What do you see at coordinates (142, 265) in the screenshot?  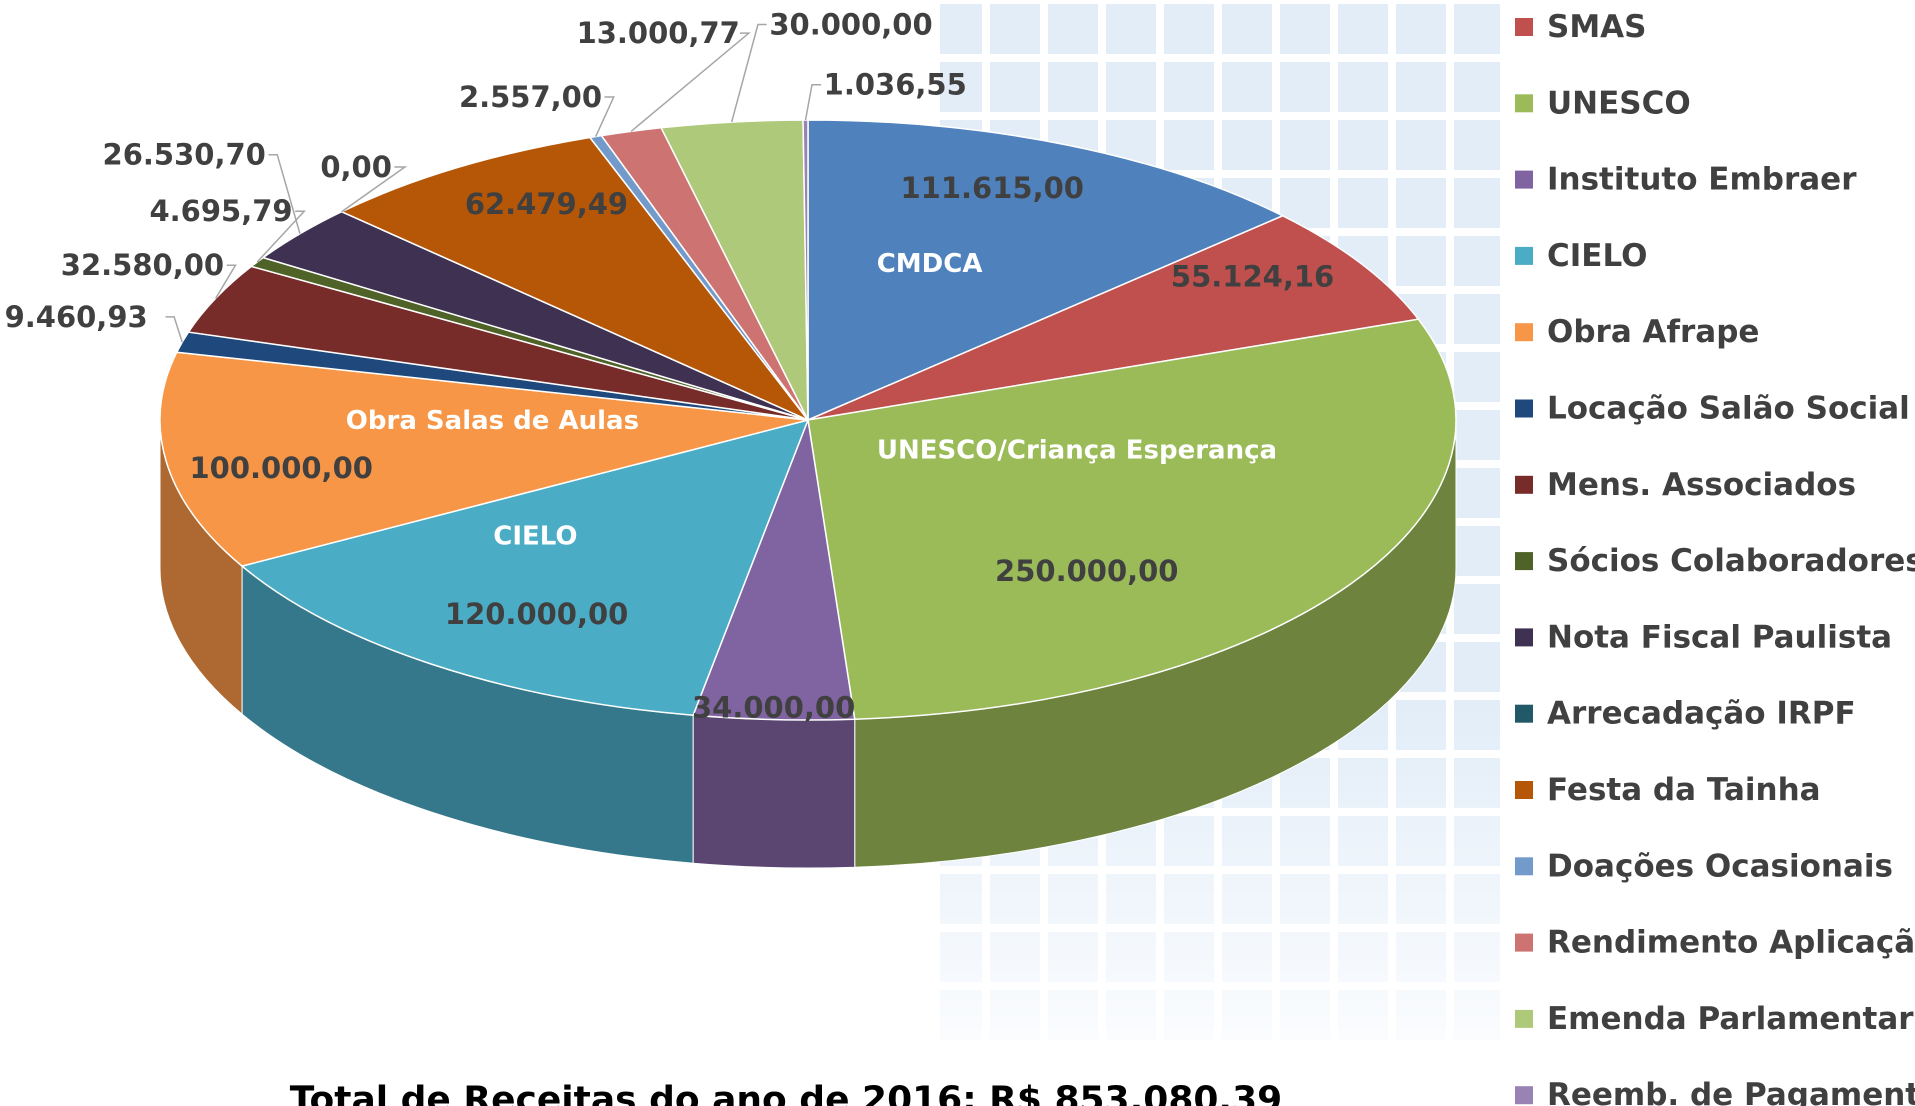 I see `value-label: 32.580,00` at bounding box center [142, 265].